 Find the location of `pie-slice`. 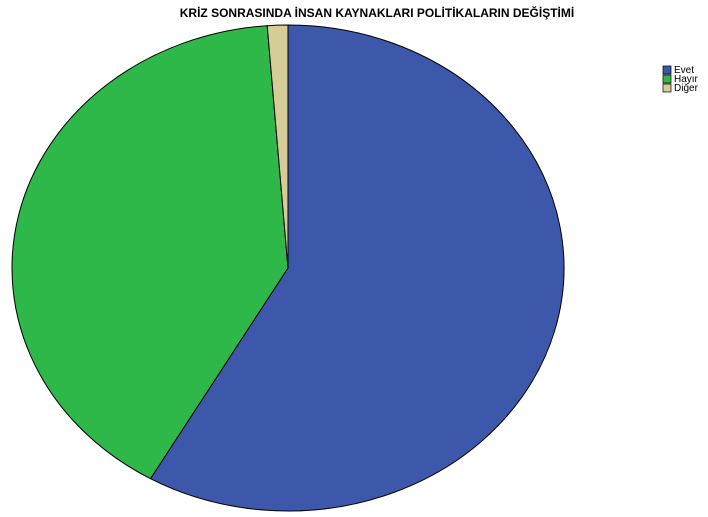

pie-slice is located at coordinates (277, 146).